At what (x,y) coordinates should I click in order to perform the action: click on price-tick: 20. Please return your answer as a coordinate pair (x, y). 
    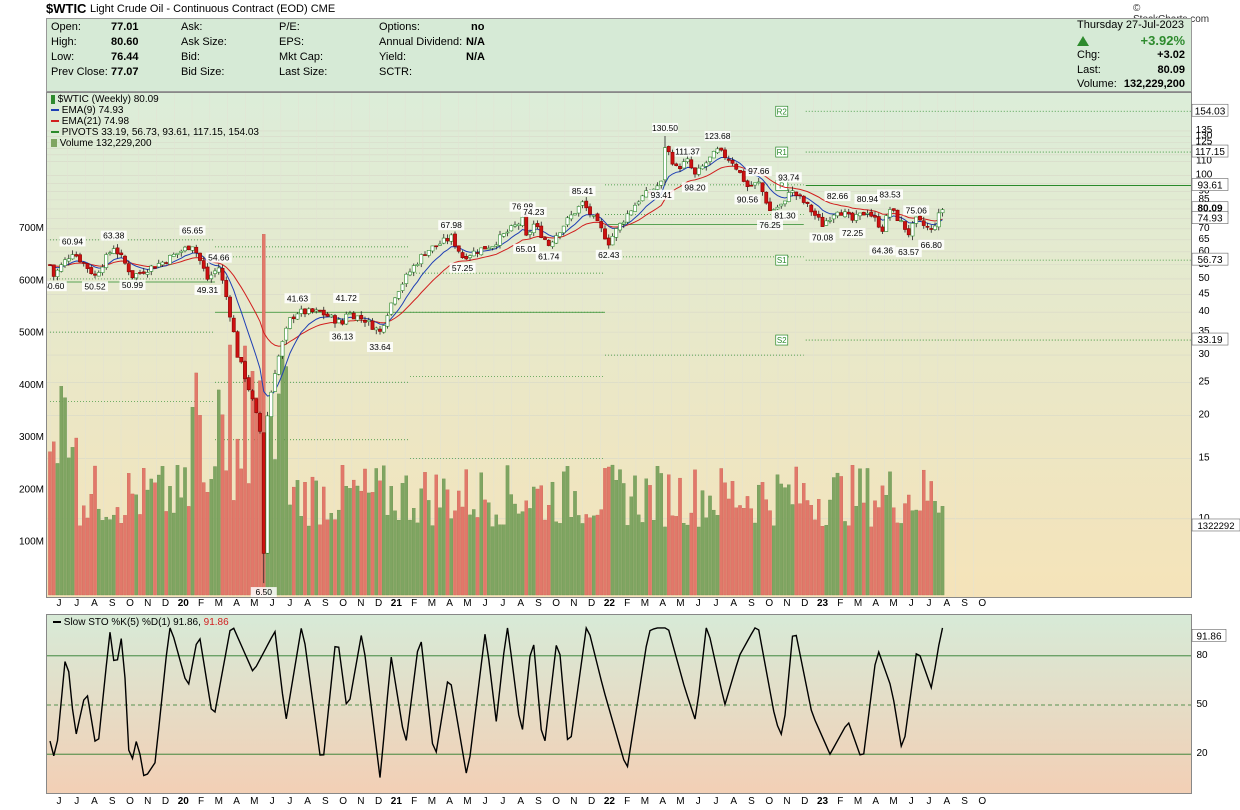
    Looking at the image, I should click on (1204, 415).